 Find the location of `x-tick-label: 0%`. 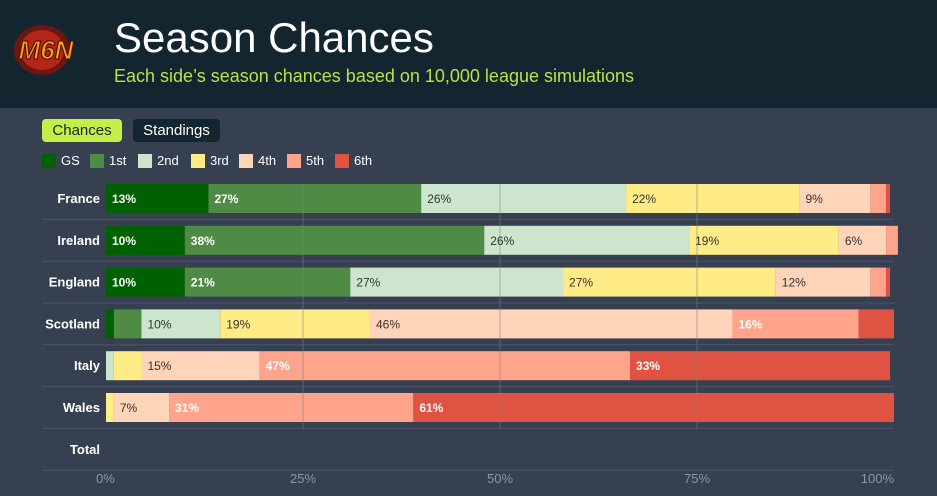

x-tick-label: 0% is located at coordinates (105, 478).